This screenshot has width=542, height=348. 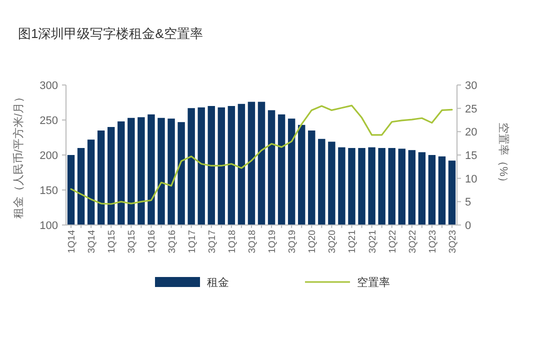 I want to click on y2-tick-label: 5, so click(x=468, y=202).